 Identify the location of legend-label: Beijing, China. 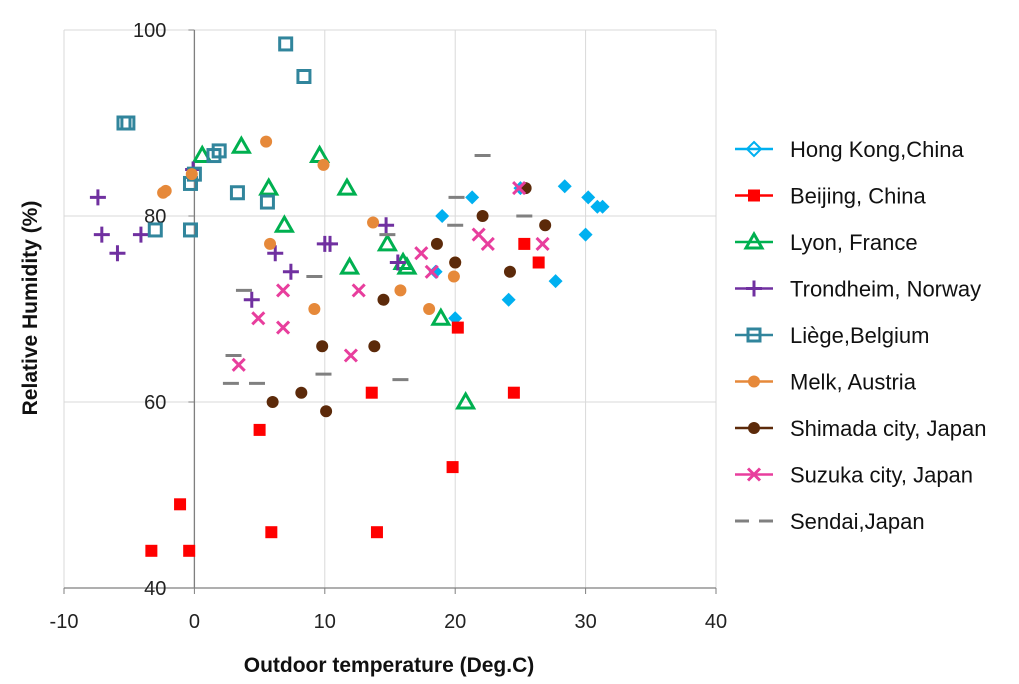
(858, 196).